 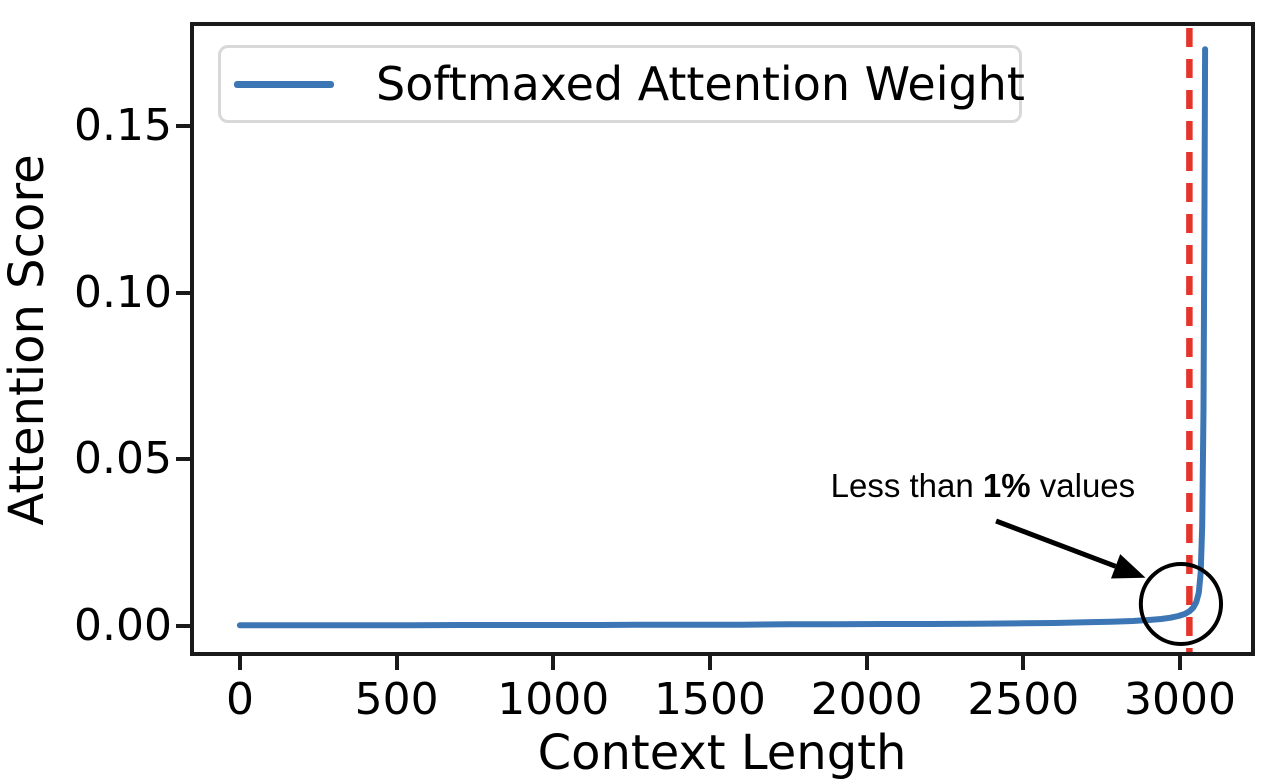 I want to click on x-tick-label: 3000, so click(x=1179, y=699).